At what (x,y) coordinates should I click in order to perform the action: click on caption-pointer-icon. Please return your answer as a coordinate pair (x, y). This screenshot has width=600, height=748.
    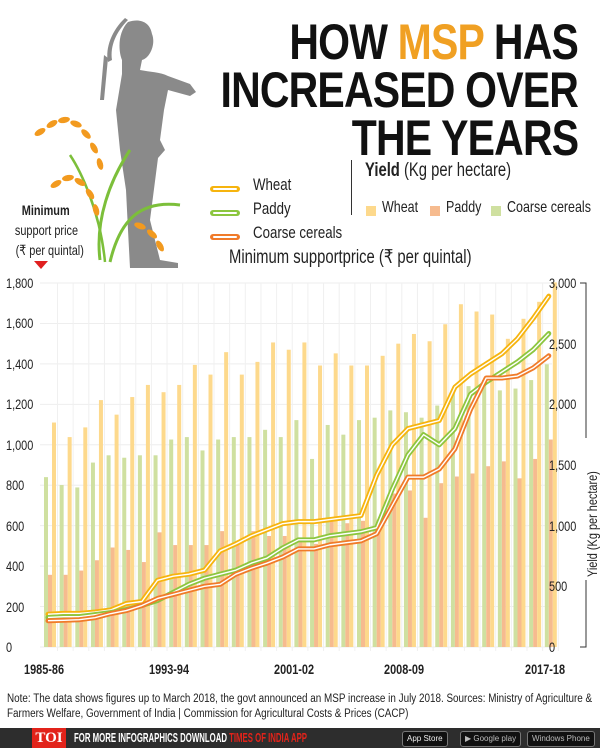
    Looking at the image, I should click on (41, 265).